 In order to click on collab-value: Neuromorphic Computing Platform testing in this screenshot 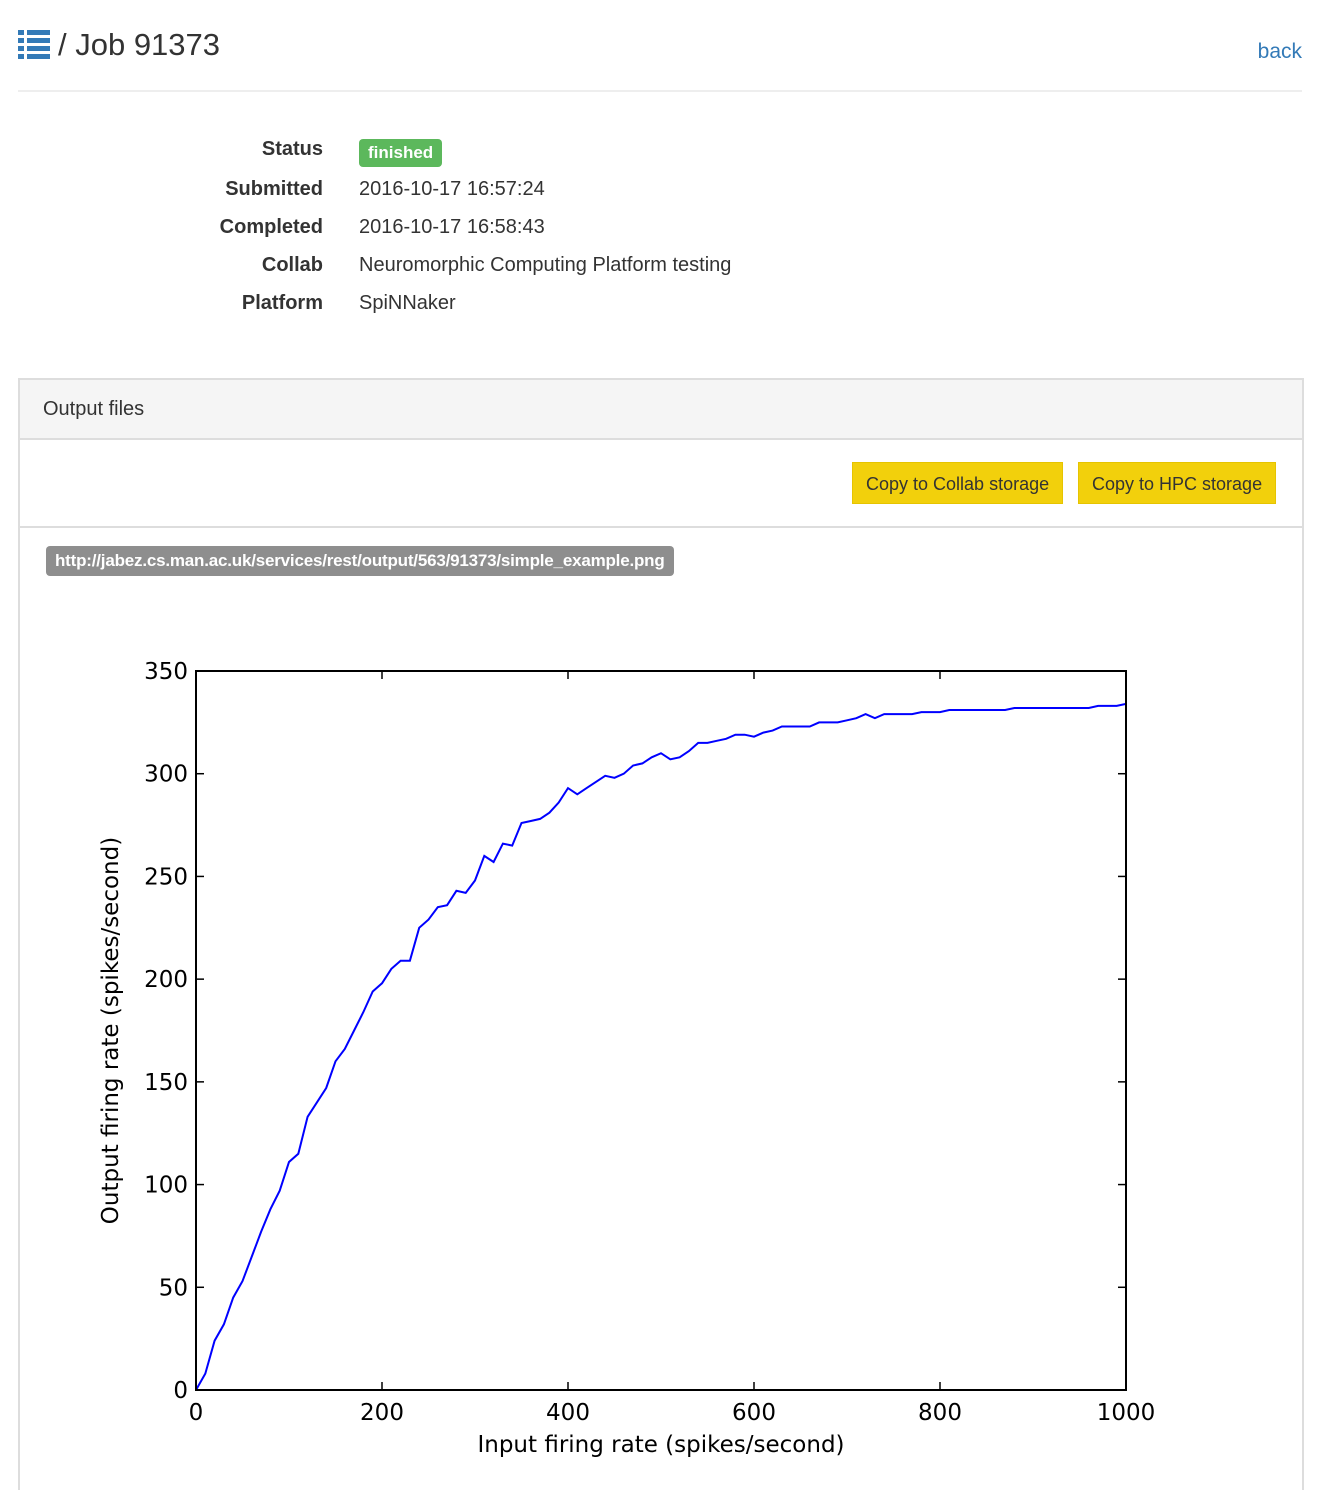, I will do `click(545, 265)`.